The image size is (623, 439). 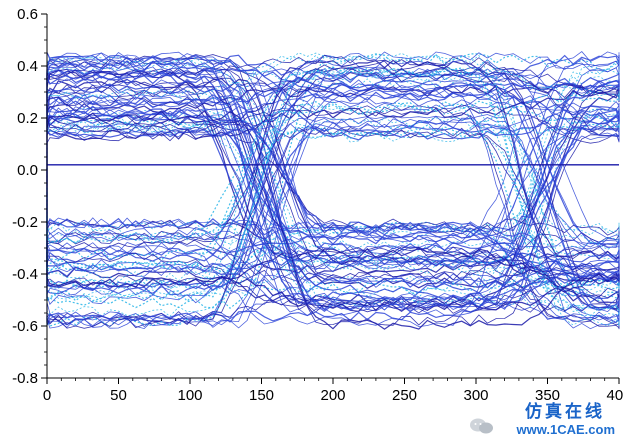 I want to click on x-tick-label: 350, so click(x=547, y=395).